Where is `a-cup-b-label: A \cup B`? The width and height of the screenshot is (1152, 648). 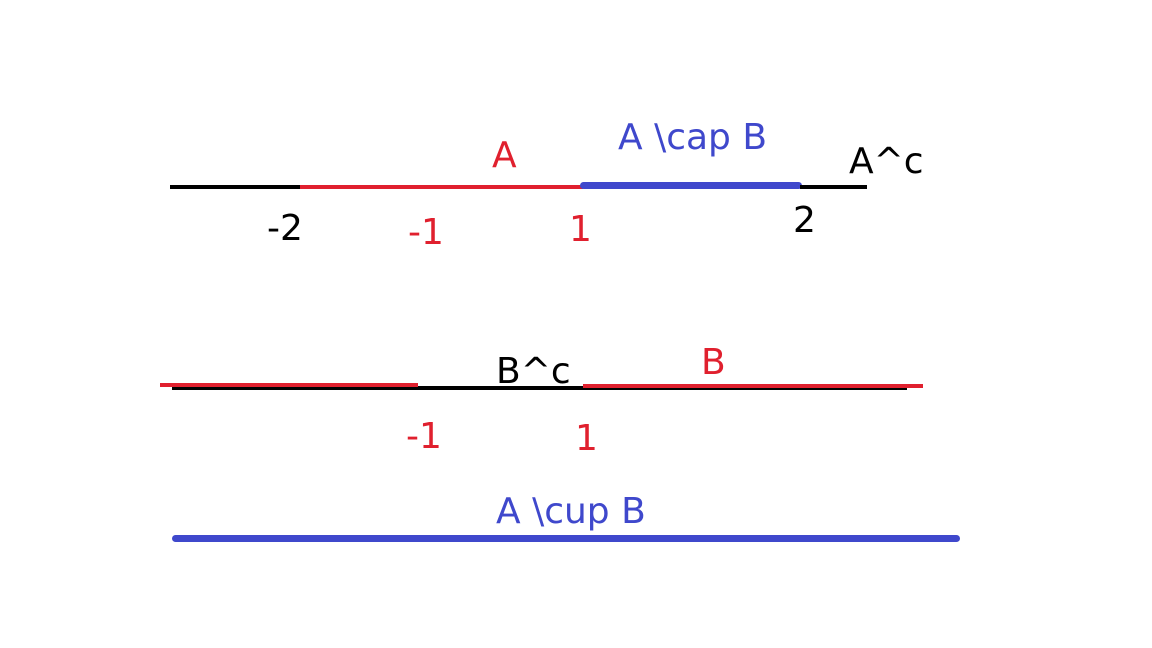
a-cup-b-label: A \cup B is located at coordinates (571, 511).